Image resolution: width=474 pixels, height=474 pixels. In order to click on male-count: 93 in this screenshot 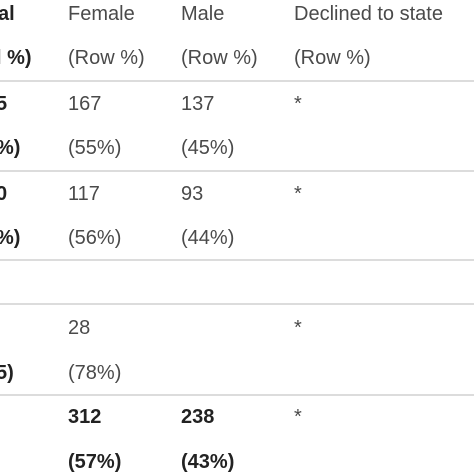, I will do `click(192, 194)`.